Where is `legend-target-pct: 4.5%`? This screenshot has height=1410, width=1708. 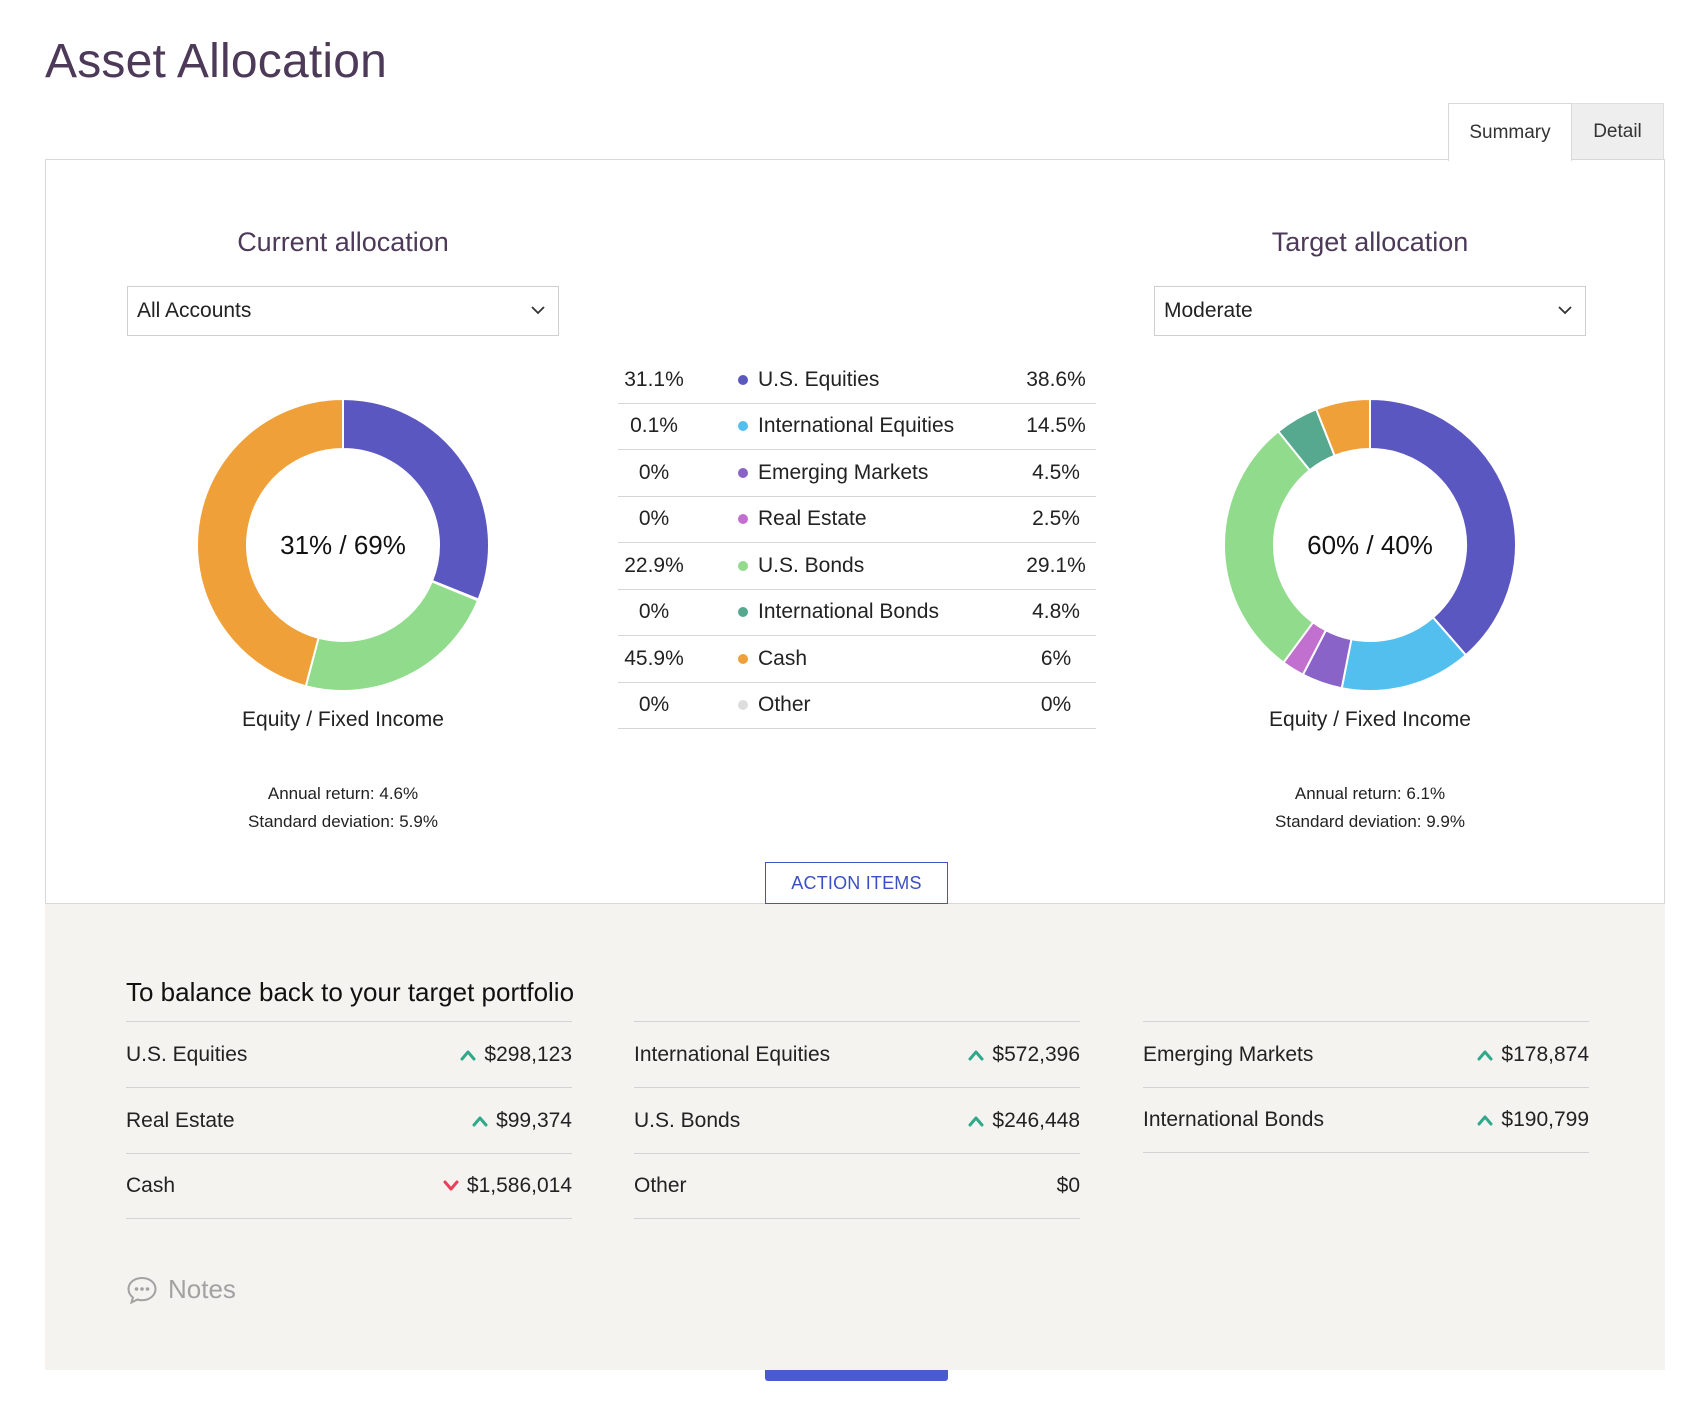
legend-target-pct: 4.5% is located at coordinates (1056, 472).